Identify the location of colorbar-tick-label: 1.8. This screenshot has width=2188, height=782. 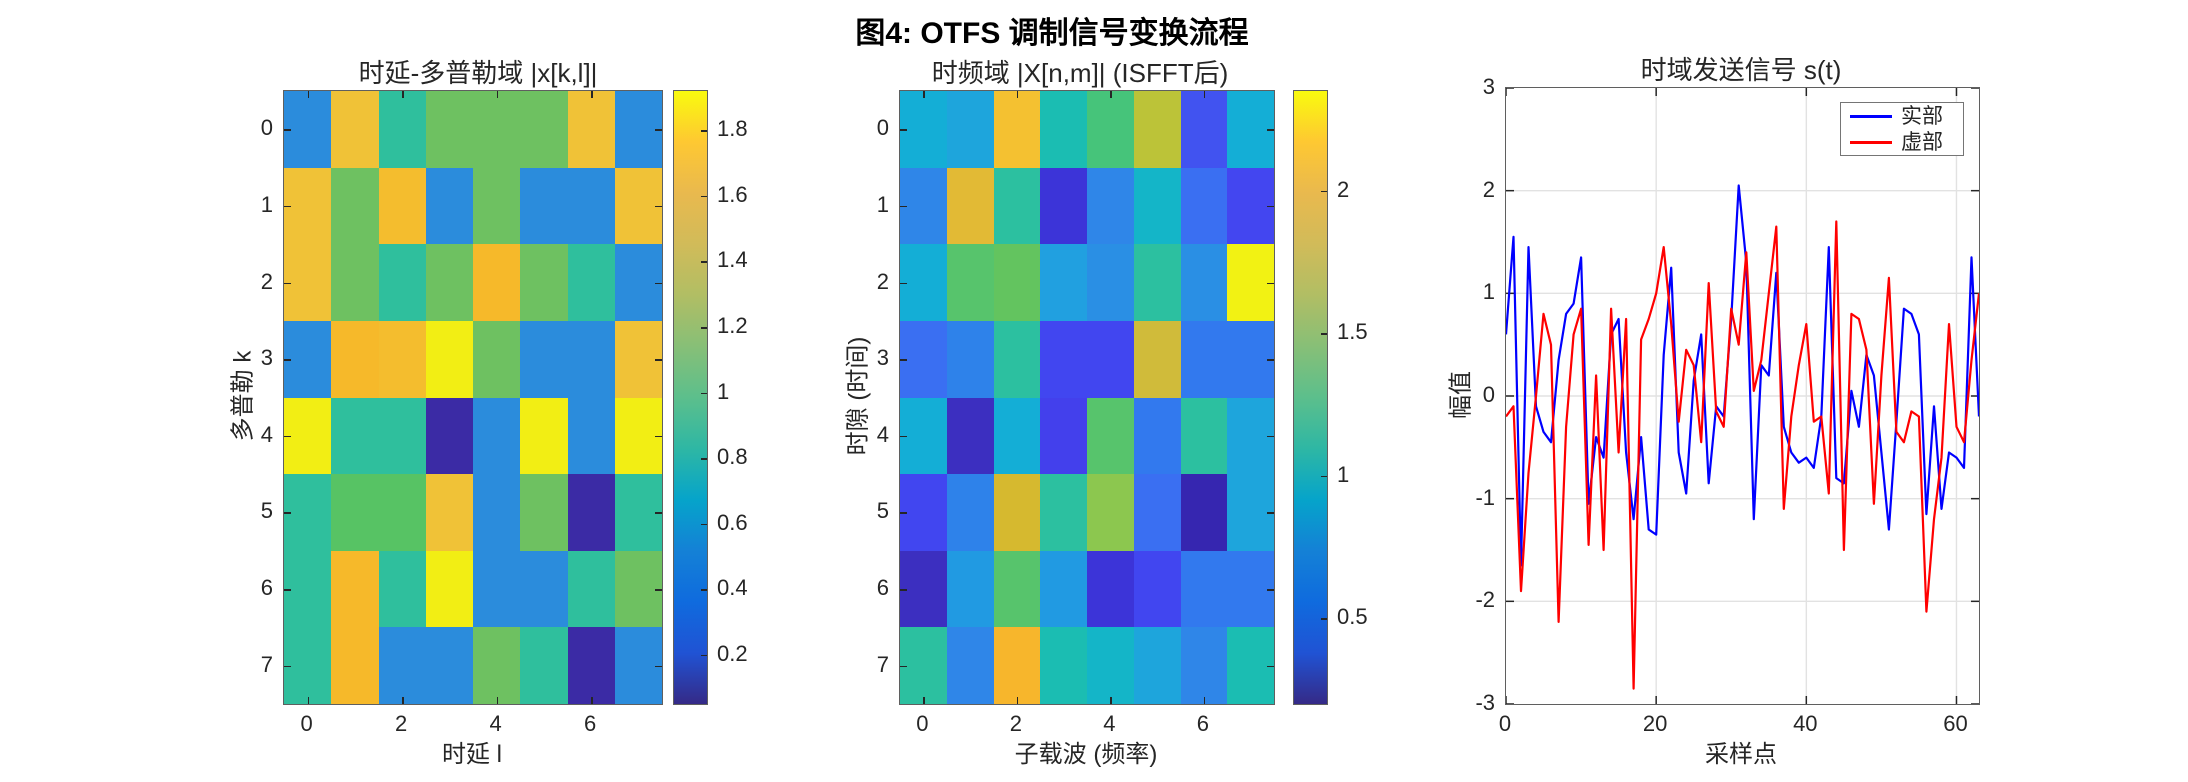
(732, 129).